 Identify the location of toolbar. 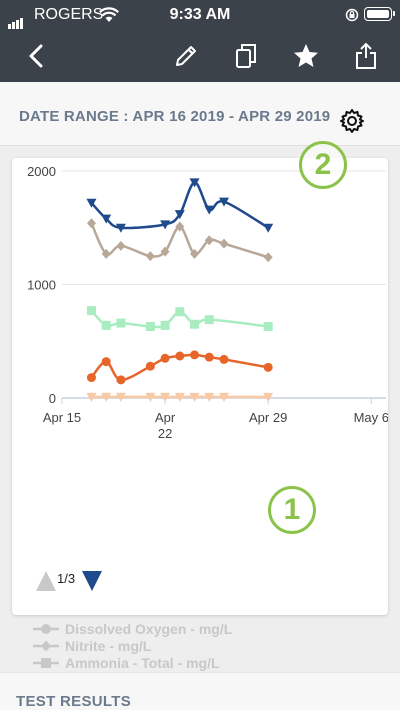
(200, 56).